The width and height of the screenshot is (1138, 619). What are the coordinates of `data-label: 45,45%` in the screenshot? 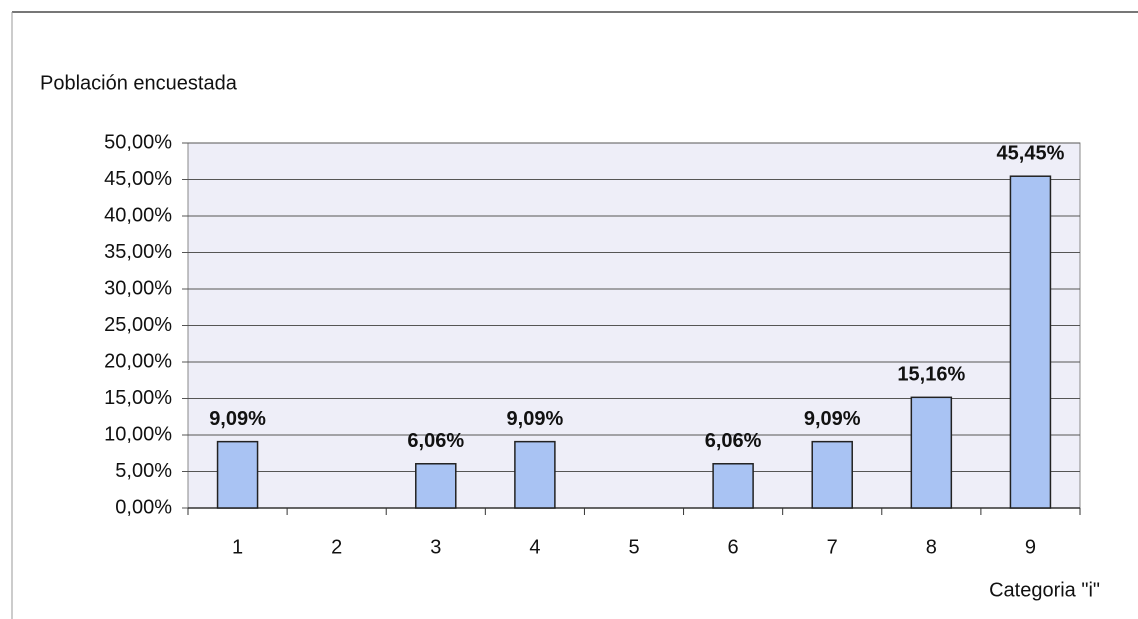 It's located at (1031, 153).